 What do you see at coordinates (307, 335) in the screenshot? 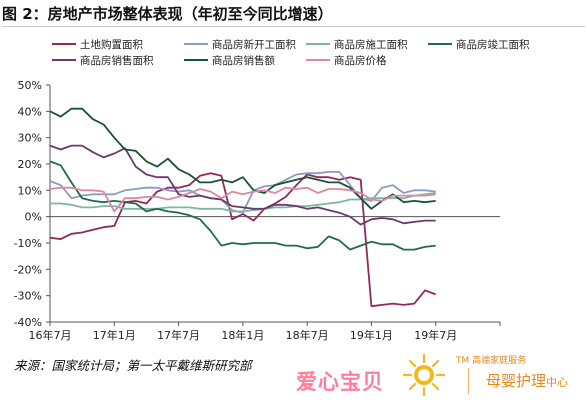
I see `x-tick-label: 18年7月` at bounding box center [307, 335].